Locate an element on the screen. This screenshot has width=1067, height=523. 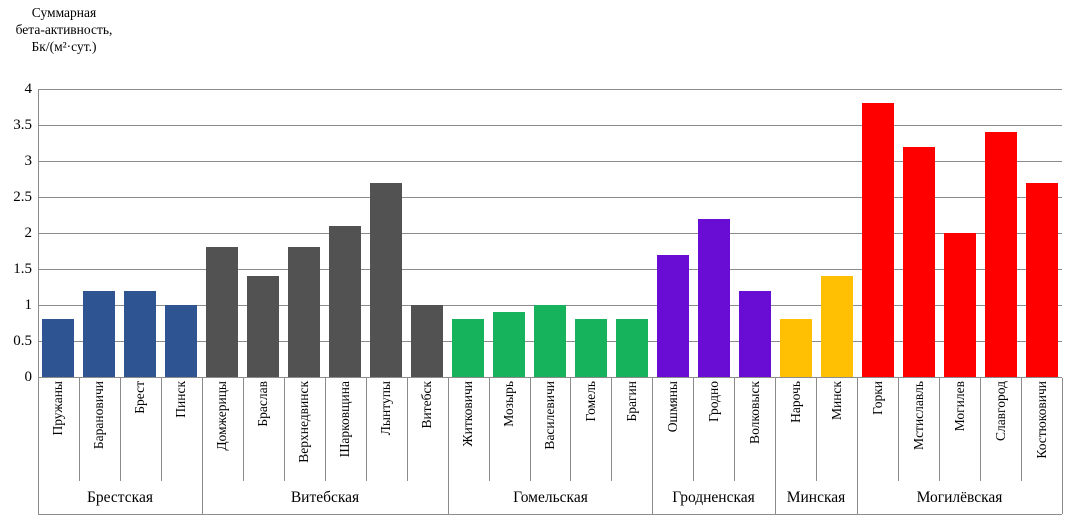
x-tick-label-Горки: Горки is located at coordinates (877, 398).